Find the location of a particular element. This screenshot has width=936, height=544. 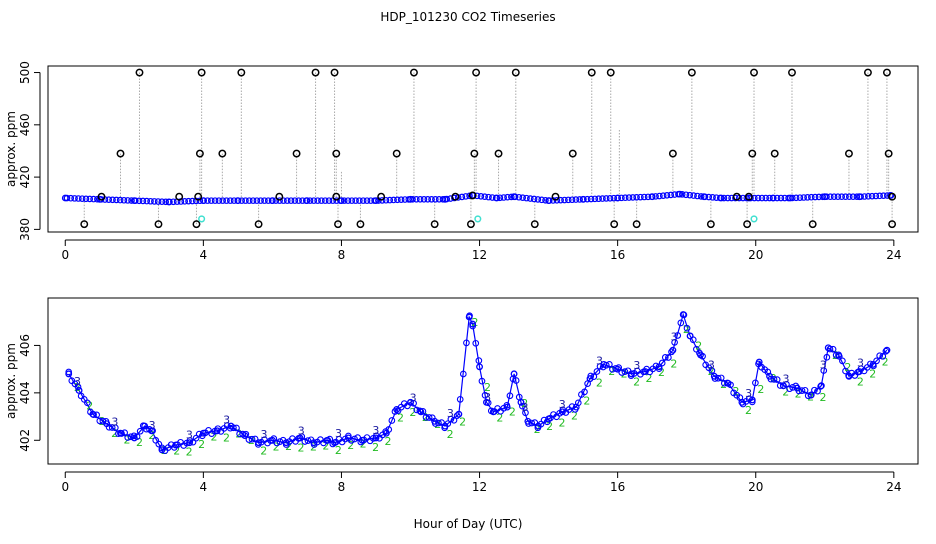

top-y-tick-label: 500 is located at coordinates (25, 72).